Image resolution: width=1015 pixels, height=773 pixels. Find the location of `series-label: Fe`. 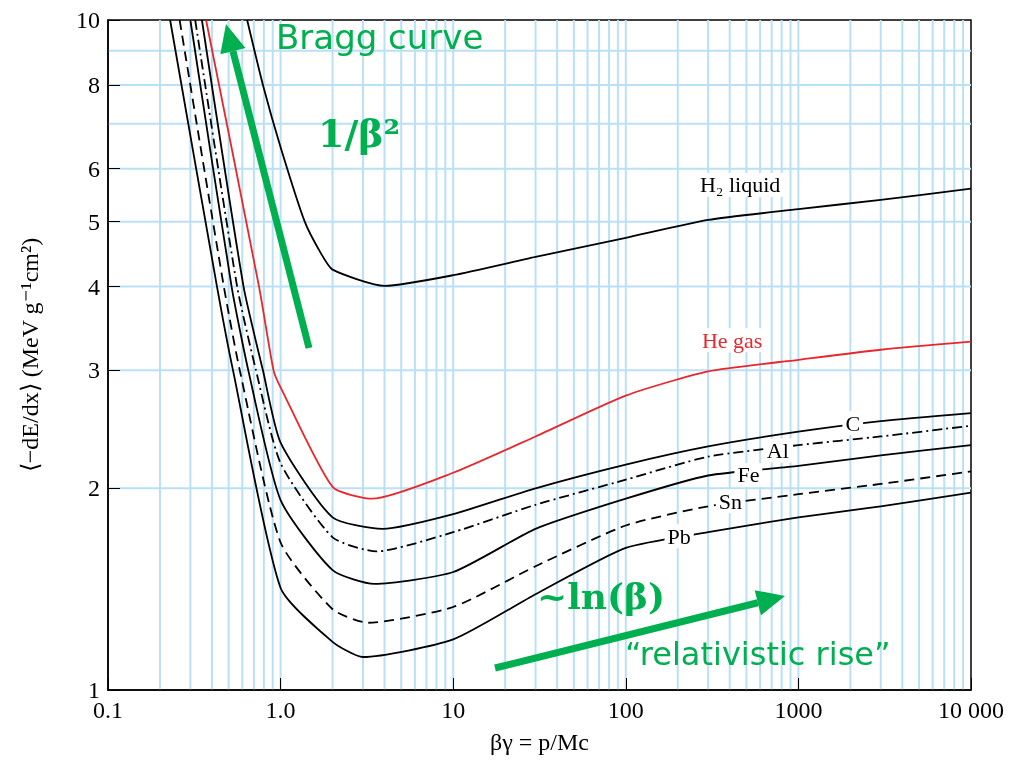

series-label: Fe is located at coordinates (748, 475).